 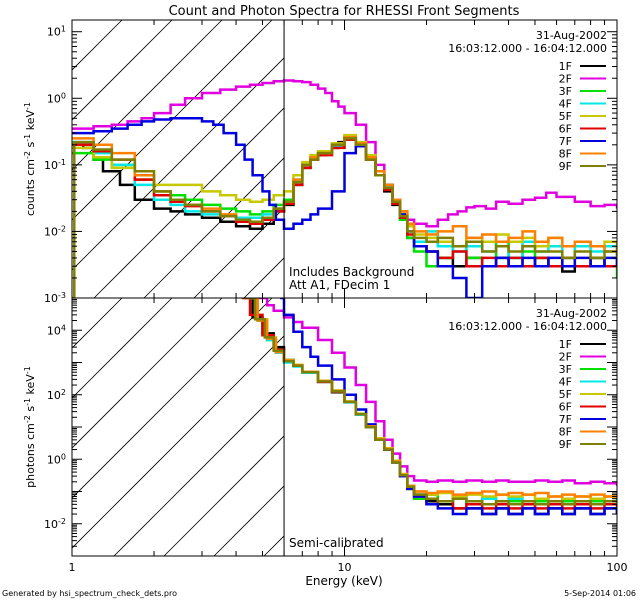 I want to click on y-tick-label: 10¹, so click(x=56, y=31).